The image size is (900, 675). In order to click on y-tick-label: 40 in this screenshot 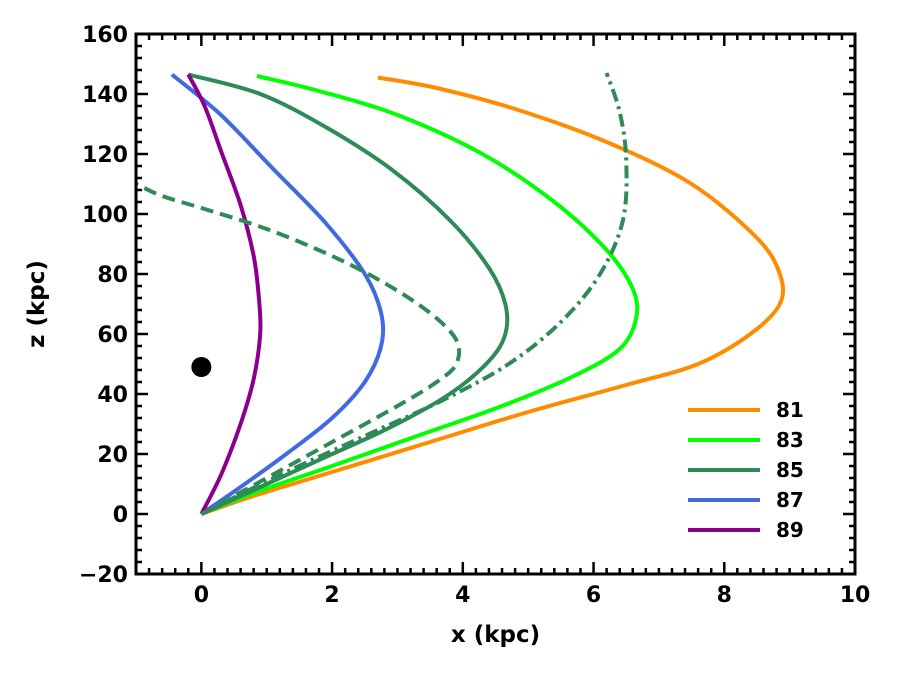, I will do `click(112, 395)`.